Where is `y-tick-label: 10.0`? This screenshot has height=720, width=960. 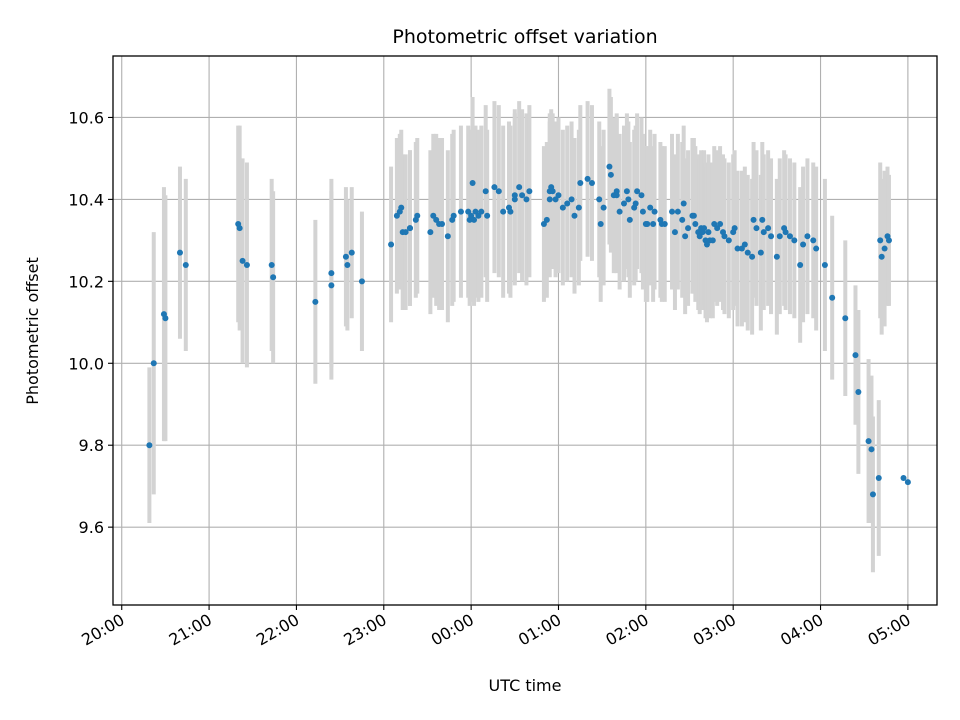 y-tick-label: 10.0 is located at coordinates (86, 363).